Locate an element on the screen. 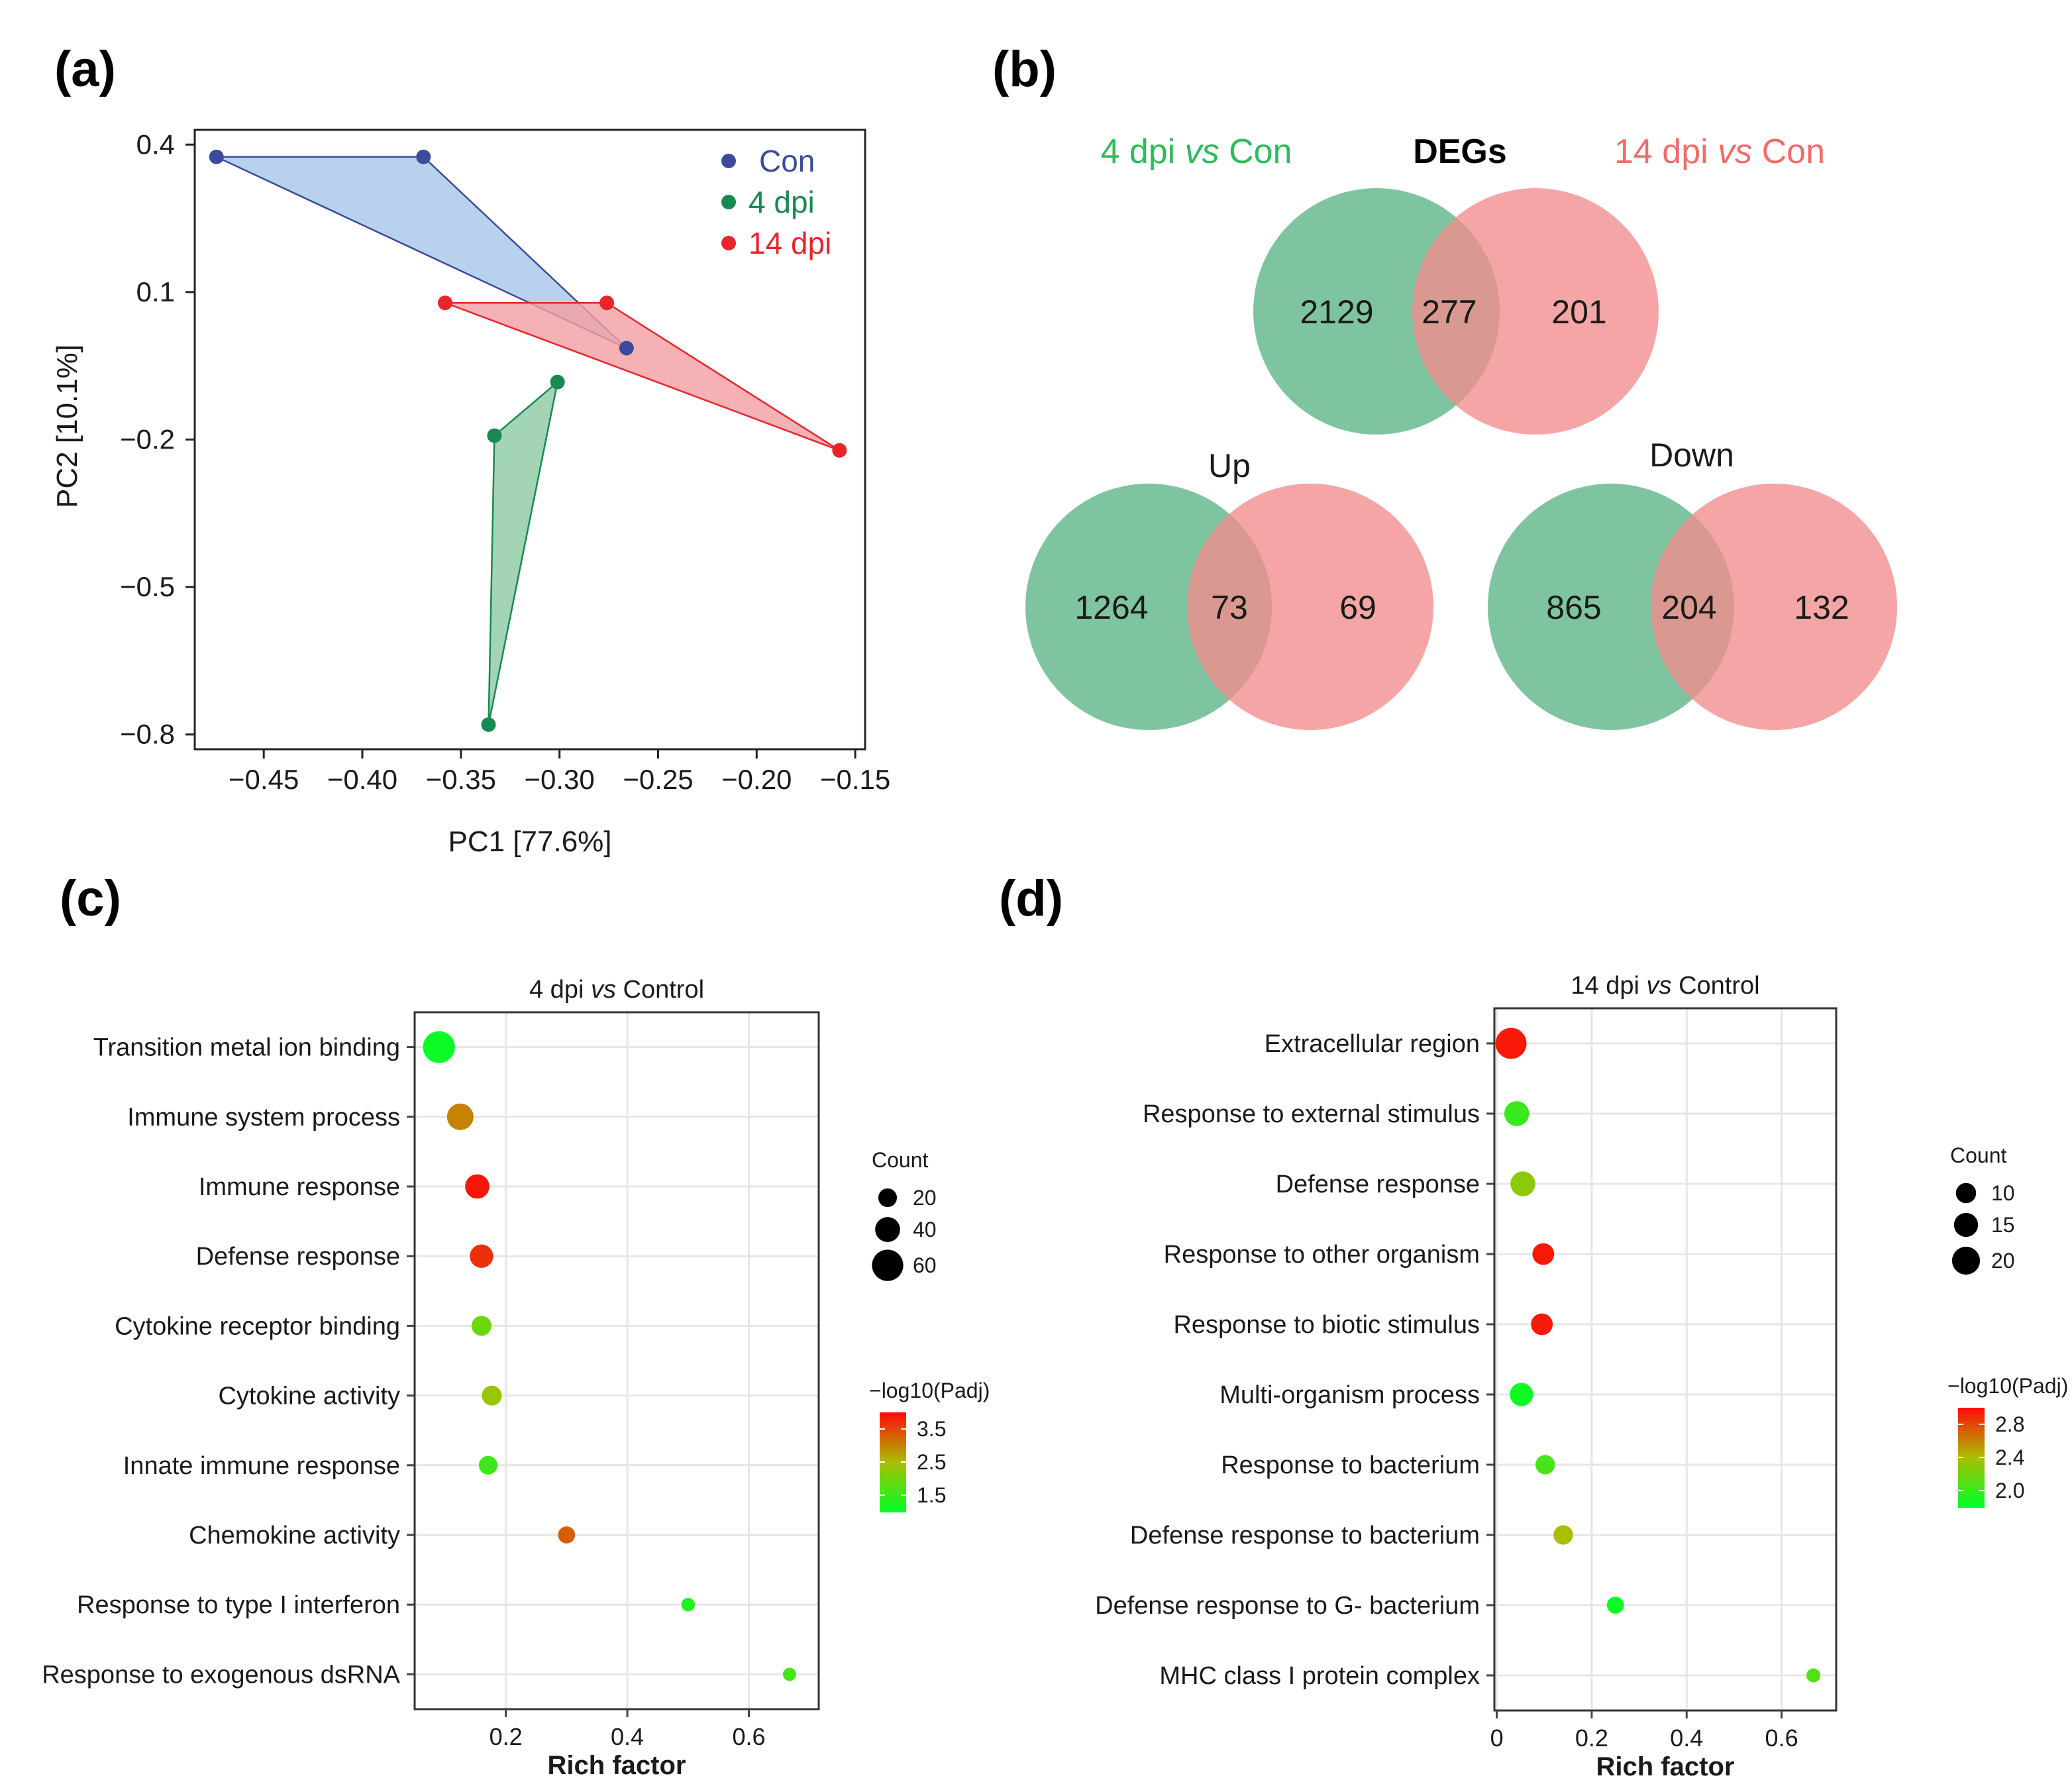 The height and width of the screenshot is (1788, 2072). venn-count-14dpi-only: 201 is located at coordinates (1578, 312).